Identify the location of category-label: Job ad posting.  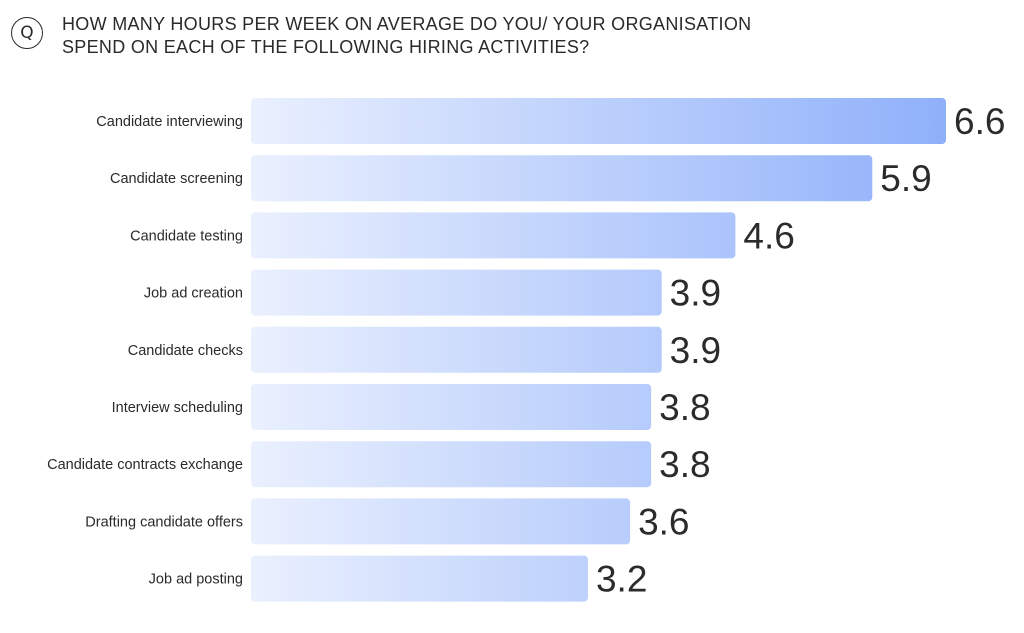
(196, 580).